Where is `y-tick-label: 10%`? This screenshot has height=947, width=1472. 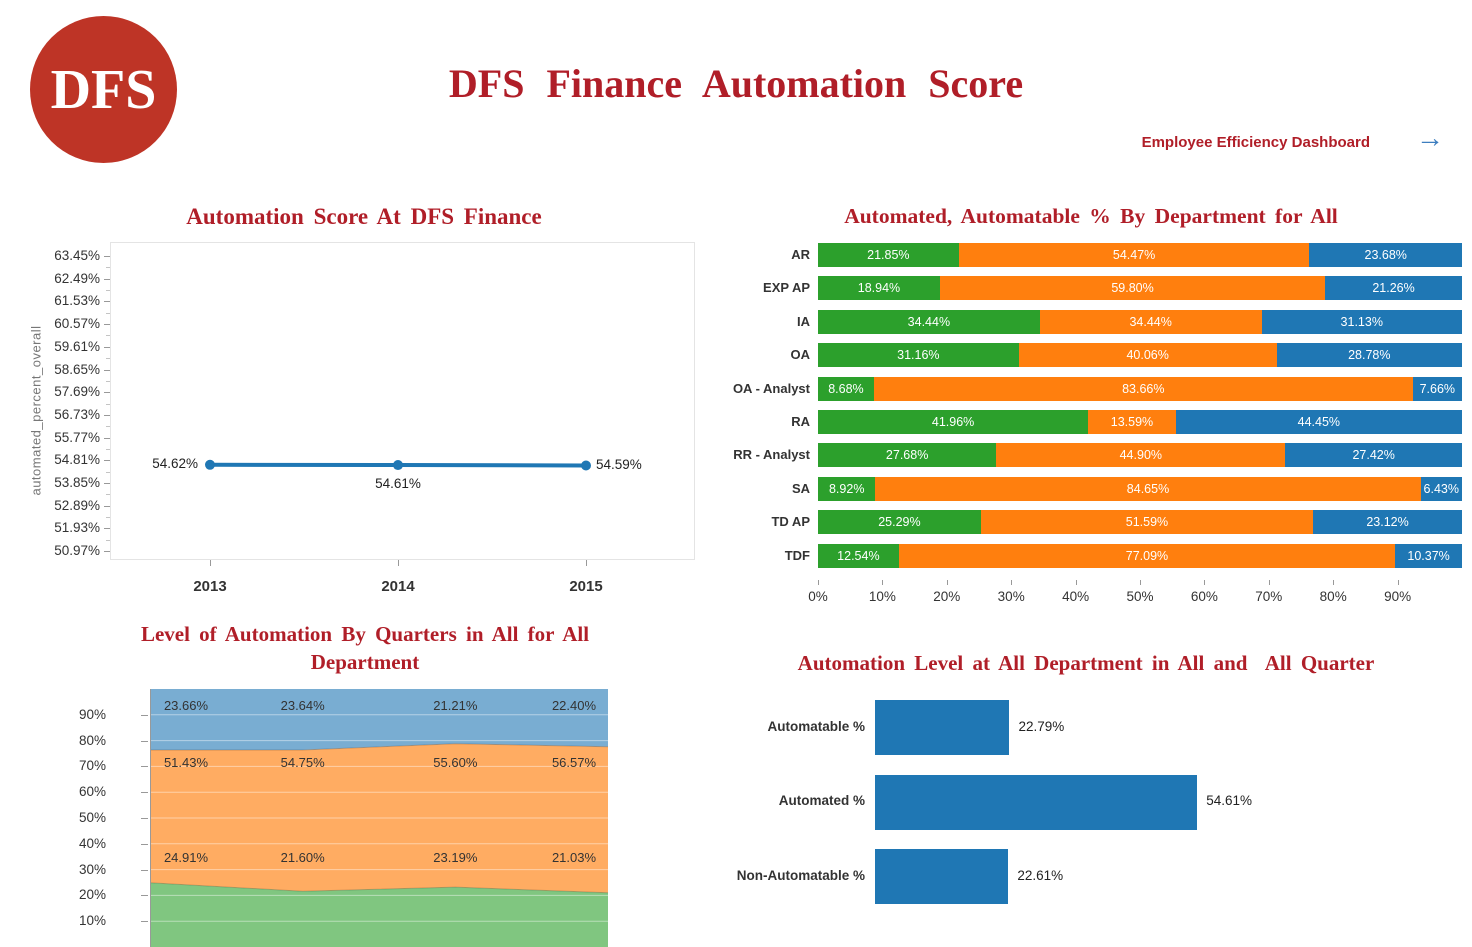 y-tick-label: 10% is located at coordinates (92, 921).